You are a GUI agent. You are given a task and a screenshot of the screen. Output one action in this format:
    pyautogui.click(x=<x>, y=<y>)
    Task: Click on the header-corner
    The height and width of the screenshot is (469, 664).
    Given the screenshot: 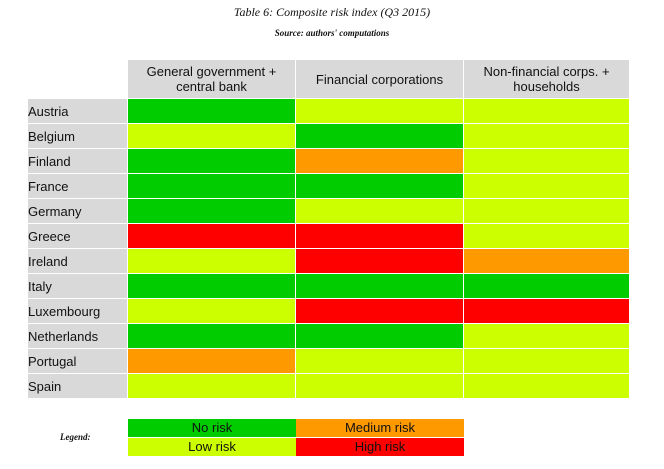 What is the action you would take?
    pyautogui.click(x=78, y=79)
    